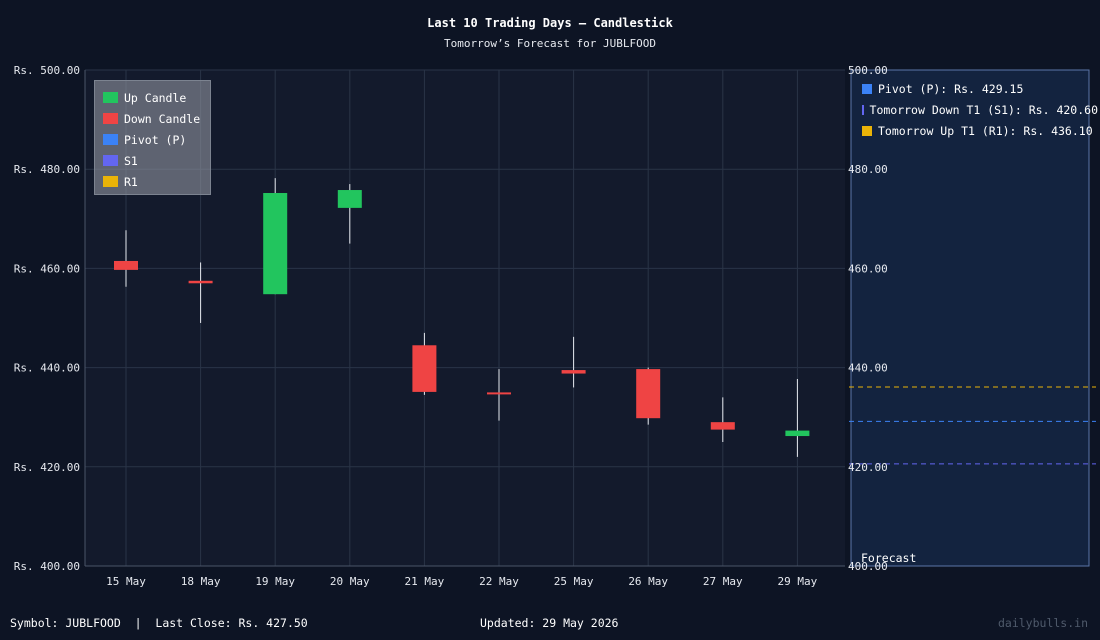 The height and width of the screenshot is (640, 1100). I want to click on right-y-tick-label: 500.00, so click(868, 70).